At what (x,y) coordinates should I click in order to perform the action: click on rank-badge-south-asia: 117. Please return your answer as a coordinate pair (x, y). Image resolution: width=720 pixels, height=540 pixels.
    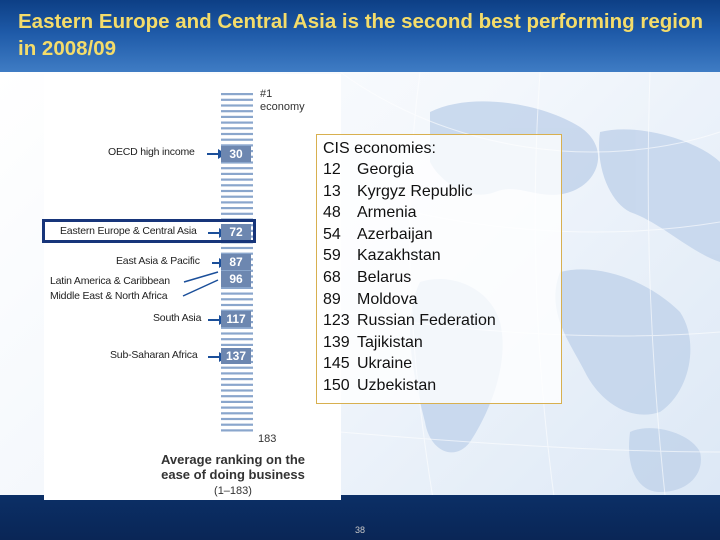
    Looking at the image, I should click on (236, 319).